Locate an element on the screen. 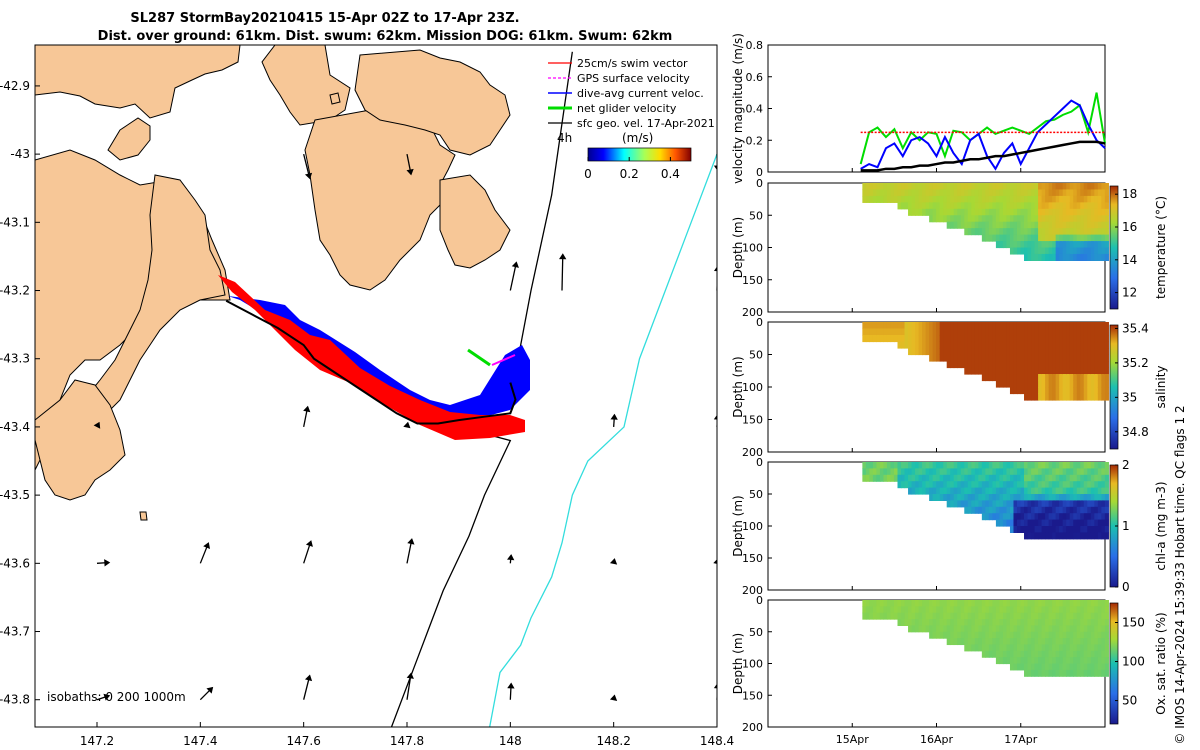  gps-surface-arrow is located at coordinates (503, 360).